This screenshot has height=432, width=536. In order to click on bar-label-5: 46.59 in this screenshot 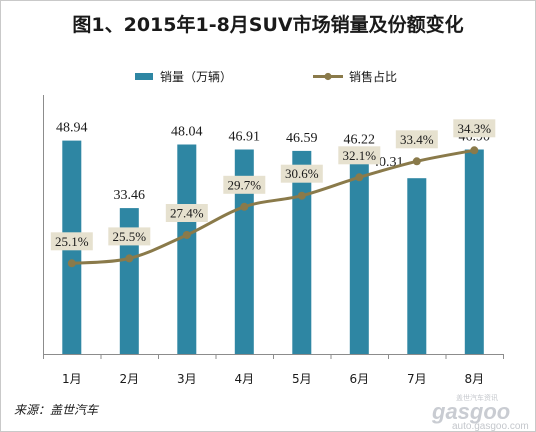, I will do `click(302, 138)`.